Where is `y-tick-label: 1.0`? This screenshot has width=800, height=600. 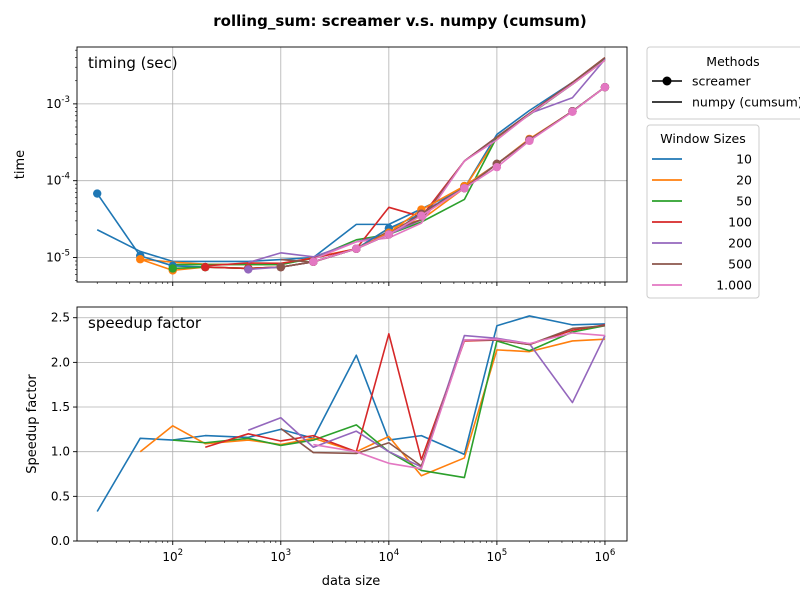
y-tick-label: 1.0 is located at coordinates (60, 452).